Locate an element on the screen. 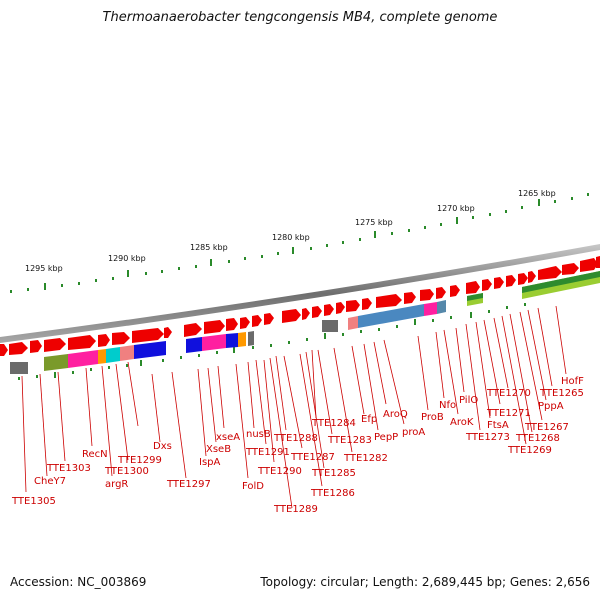 This screenshot has width=600, height=600. gene-label: xseA is located at coordinates (228, 437).